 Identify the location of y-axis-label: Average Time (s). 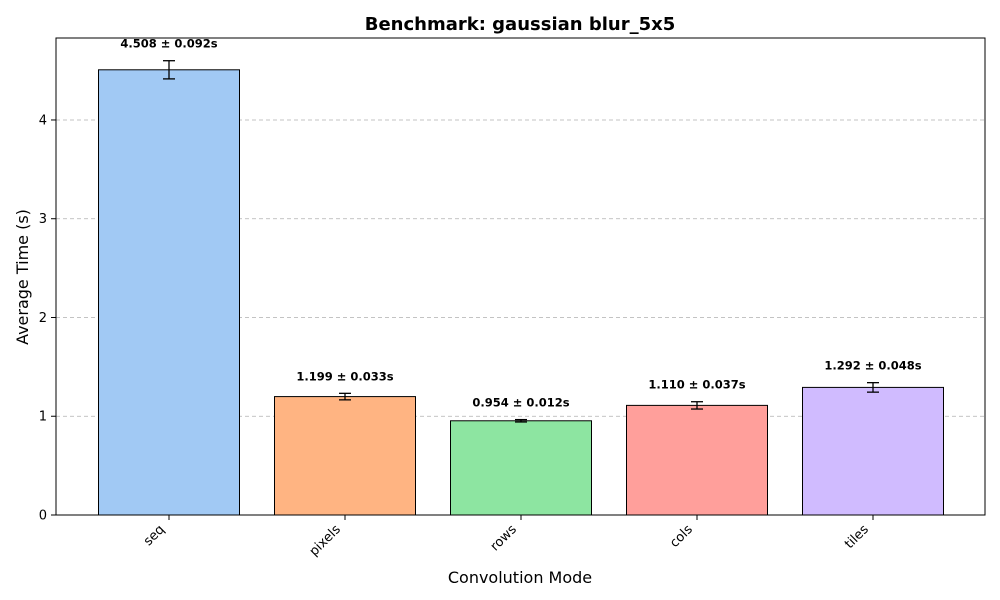
(22, 277).